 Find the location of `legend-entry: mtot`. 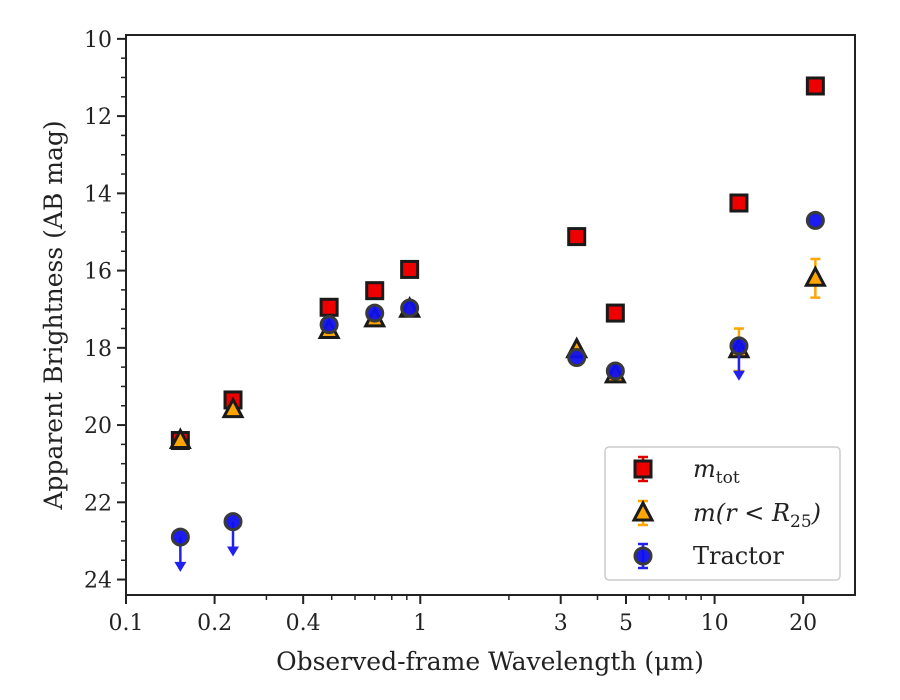

legend-entry: mtot is located at coordinates (686, 471).